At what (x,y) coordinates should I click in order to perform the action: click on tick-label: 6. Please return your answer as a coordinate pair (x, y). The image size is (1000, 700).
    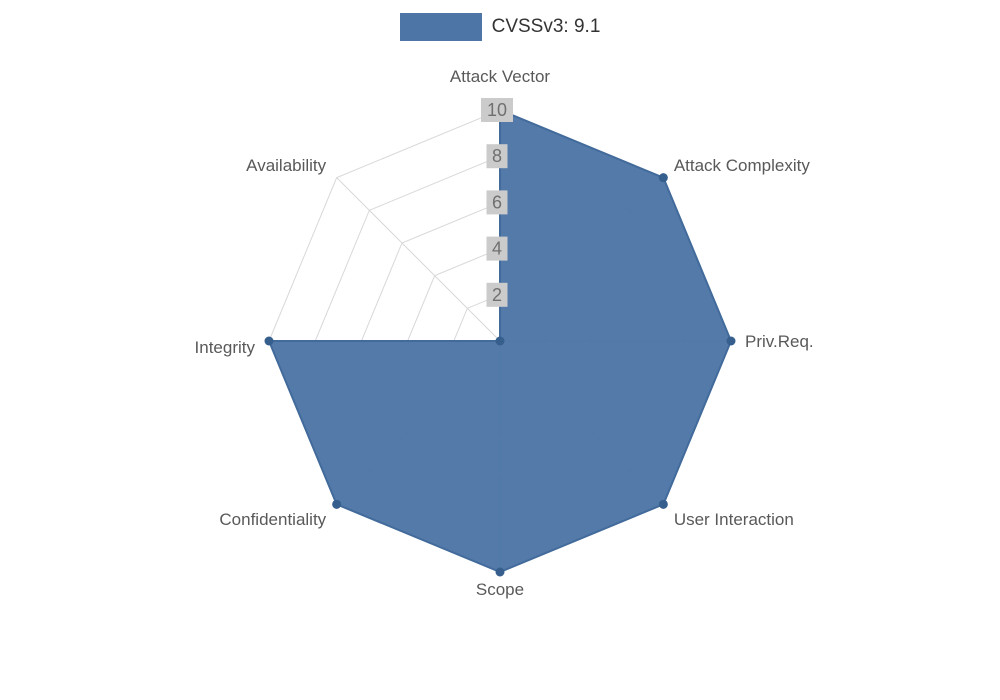
    Looking at the image, I should click on (497, 202).